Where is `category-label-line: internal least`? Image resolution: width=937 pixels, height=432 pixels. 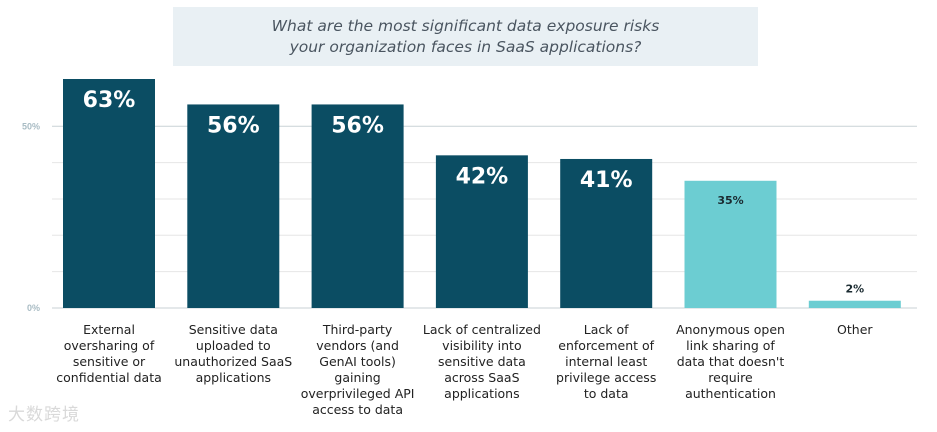
category-label-line: internal least is located at coordinates (606, 361).